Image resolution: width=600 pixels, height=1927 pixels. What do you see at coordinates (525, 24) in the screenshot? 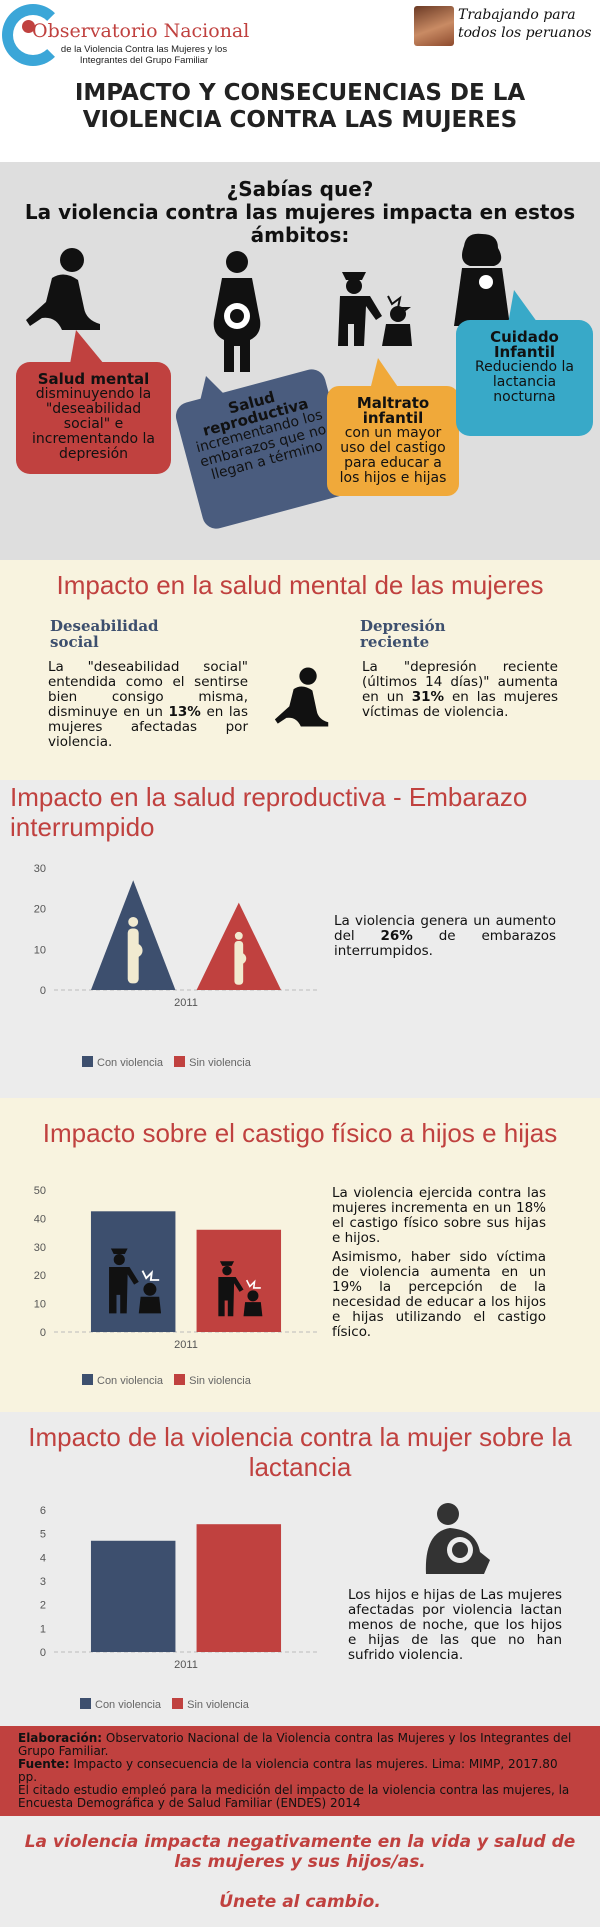
I see `slogan: Trabajando para todos los peruanos` at bounding box center [525, 24].